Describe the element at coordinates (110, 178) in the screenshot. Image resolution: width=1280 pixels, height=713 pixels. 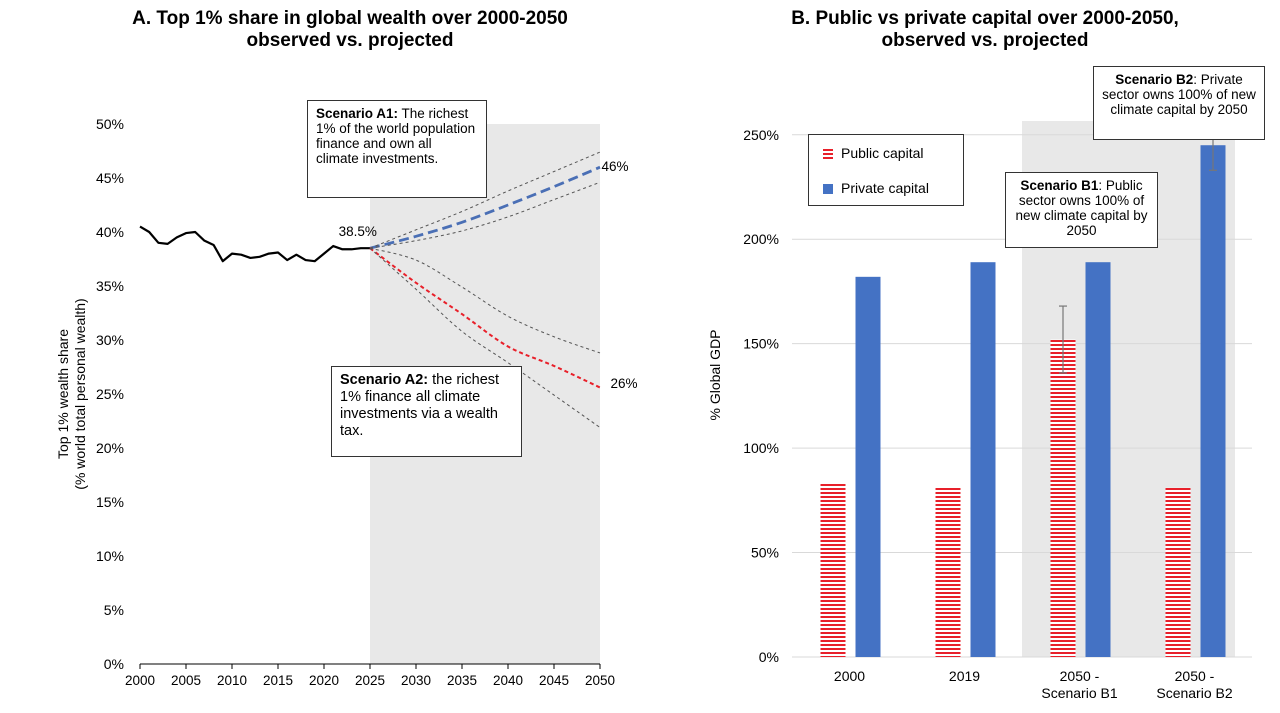
I see `y-tick-label: 45%` at that location.